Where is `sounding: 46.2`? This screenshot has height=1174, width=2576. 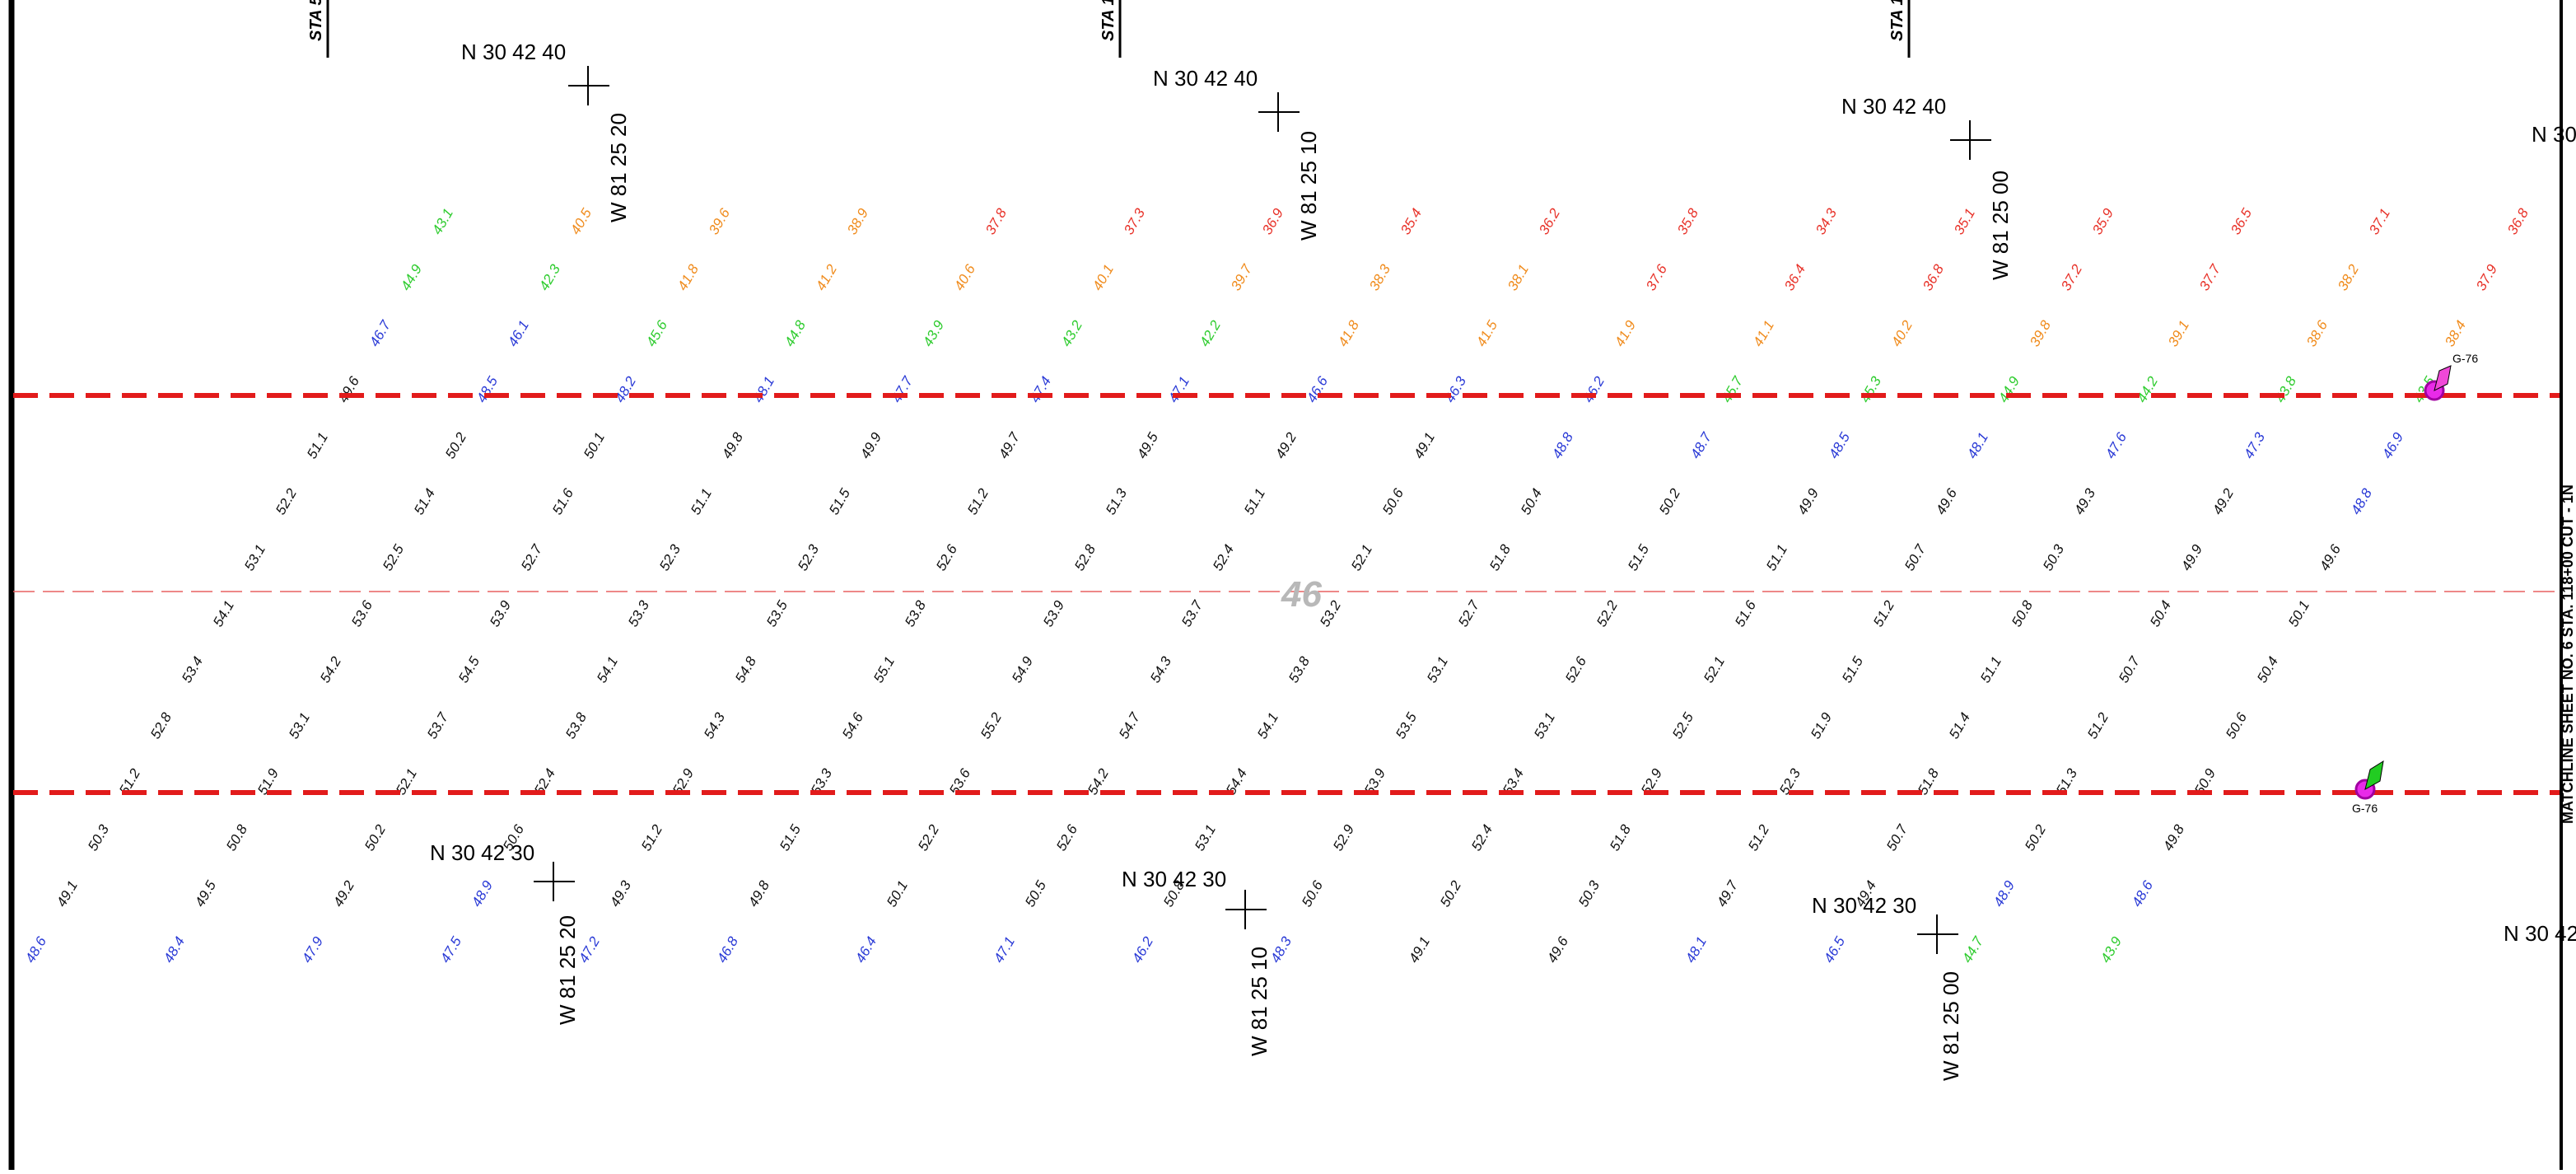
sounding: 46.2 is located at coordinates (1142, 950).